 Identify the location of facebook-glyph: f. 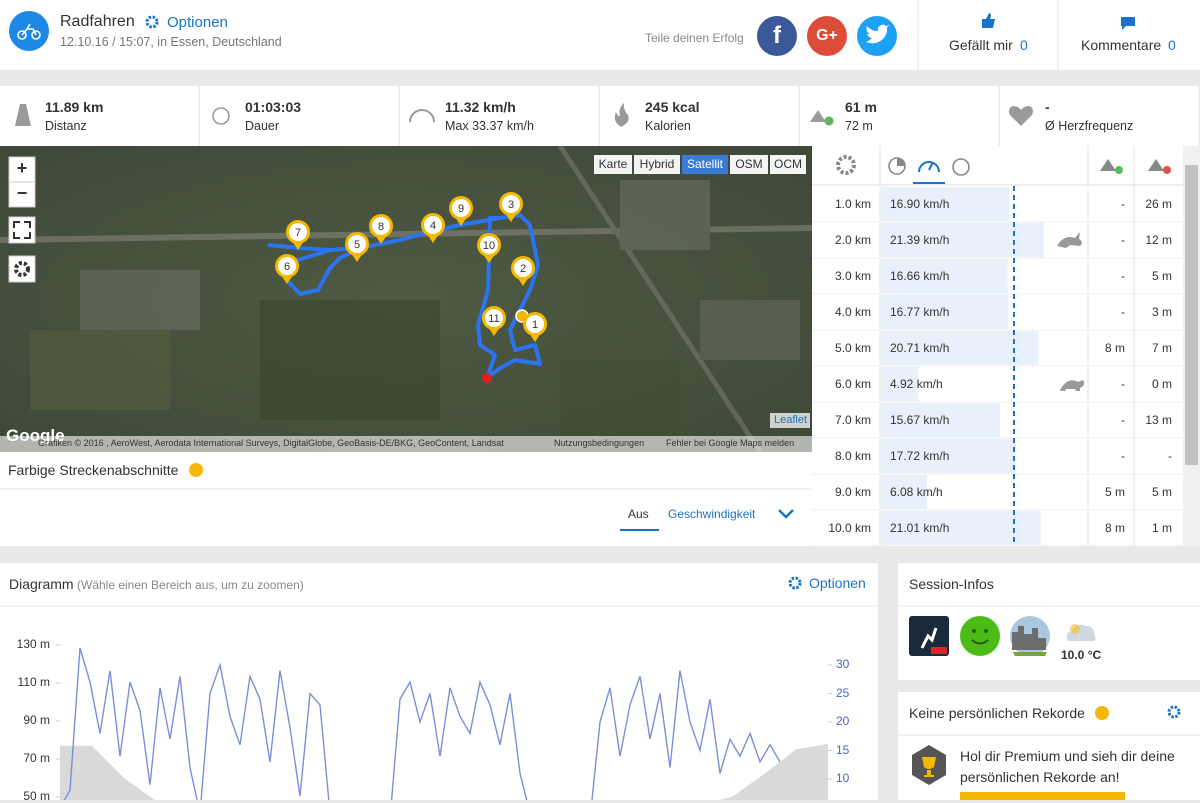
(777, 35).